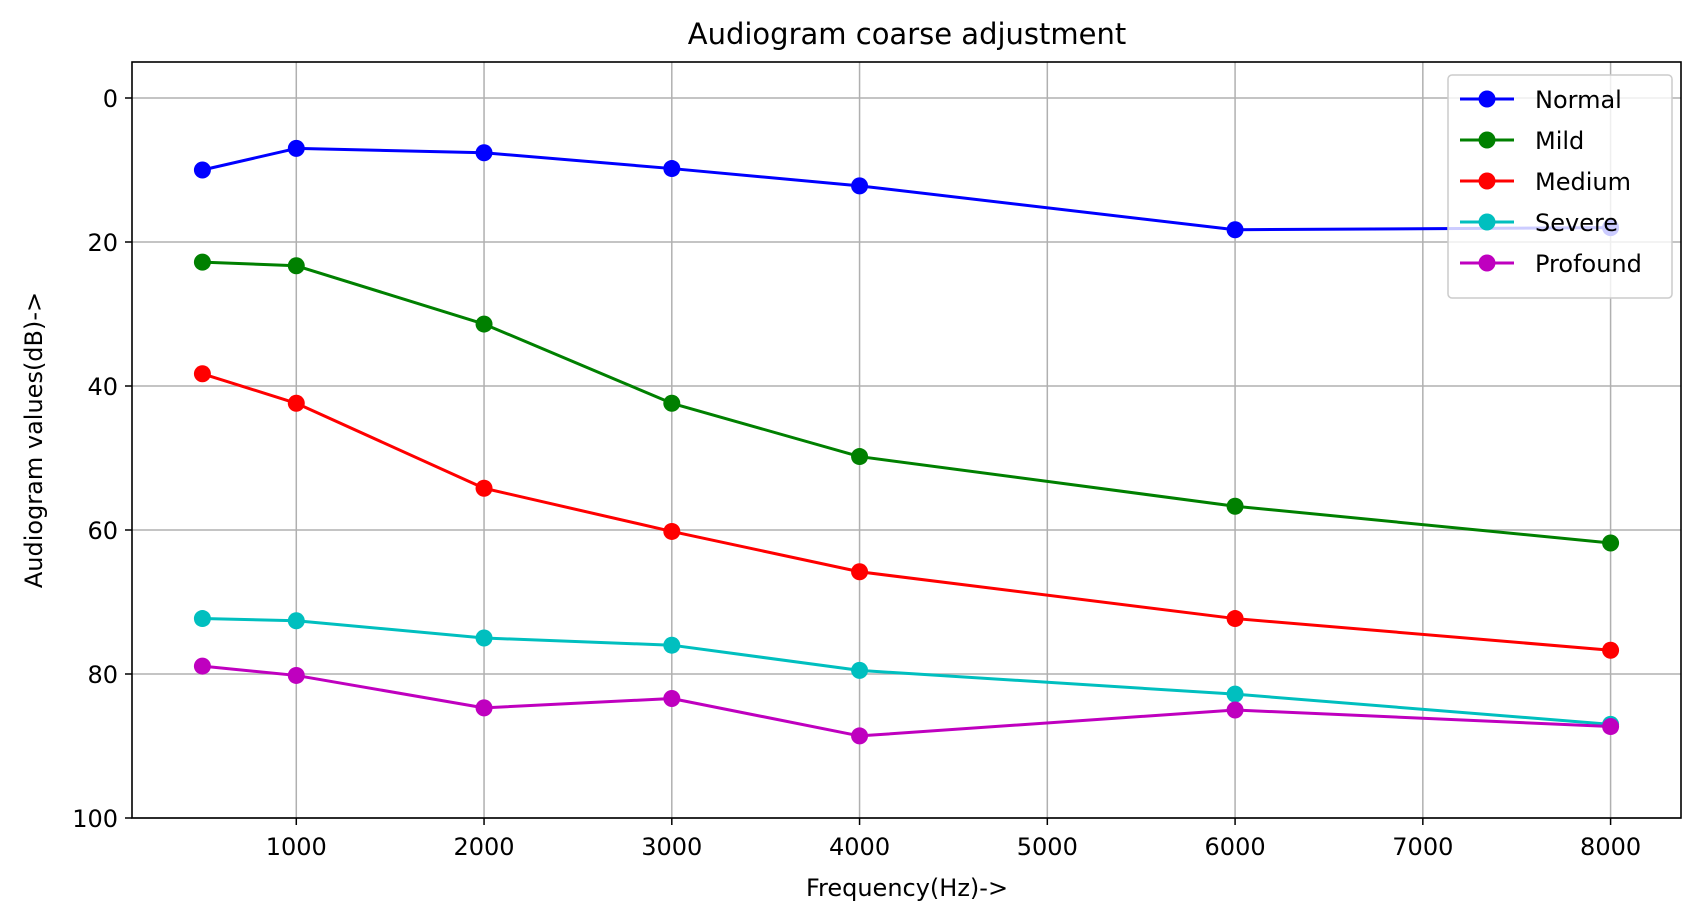 Image resolution: width=1701 pixels, height=922 pixels. I want to click on legend-label: Normal, so click(1578, 100).